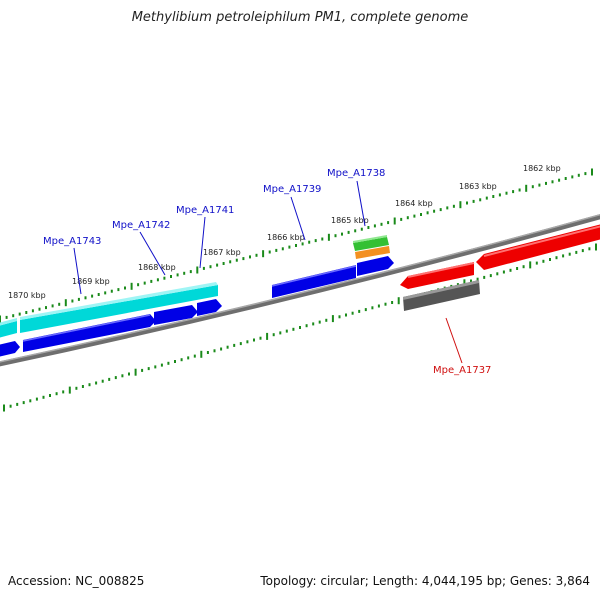 This screenshot has width=600, height=600. I want to click on gene-arrow-a1737-top, so click(441, 290).